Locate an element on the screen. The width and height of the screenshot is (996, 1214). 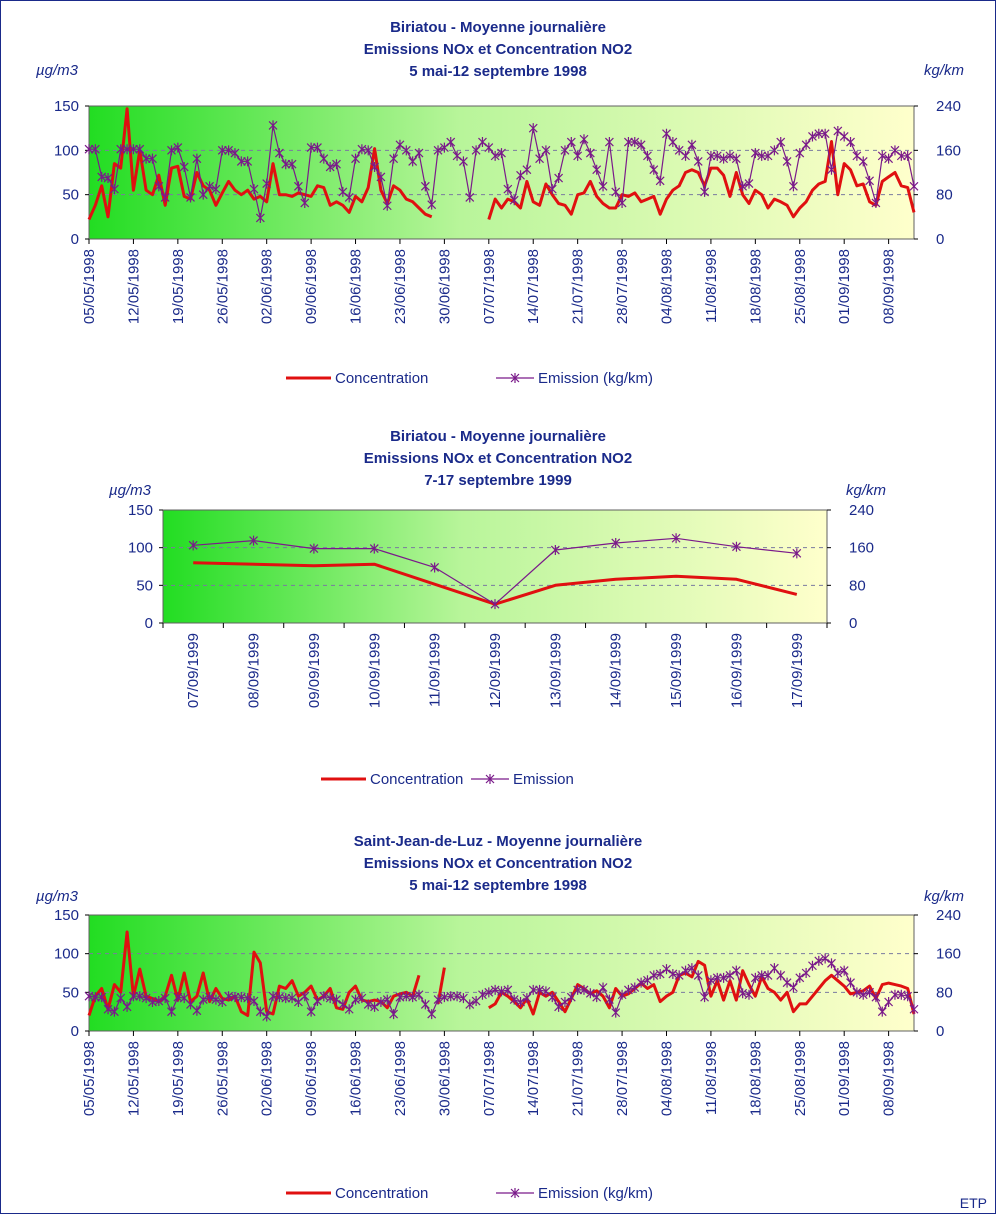
y-tick-label: 150 is located at coordinates (66, 106).